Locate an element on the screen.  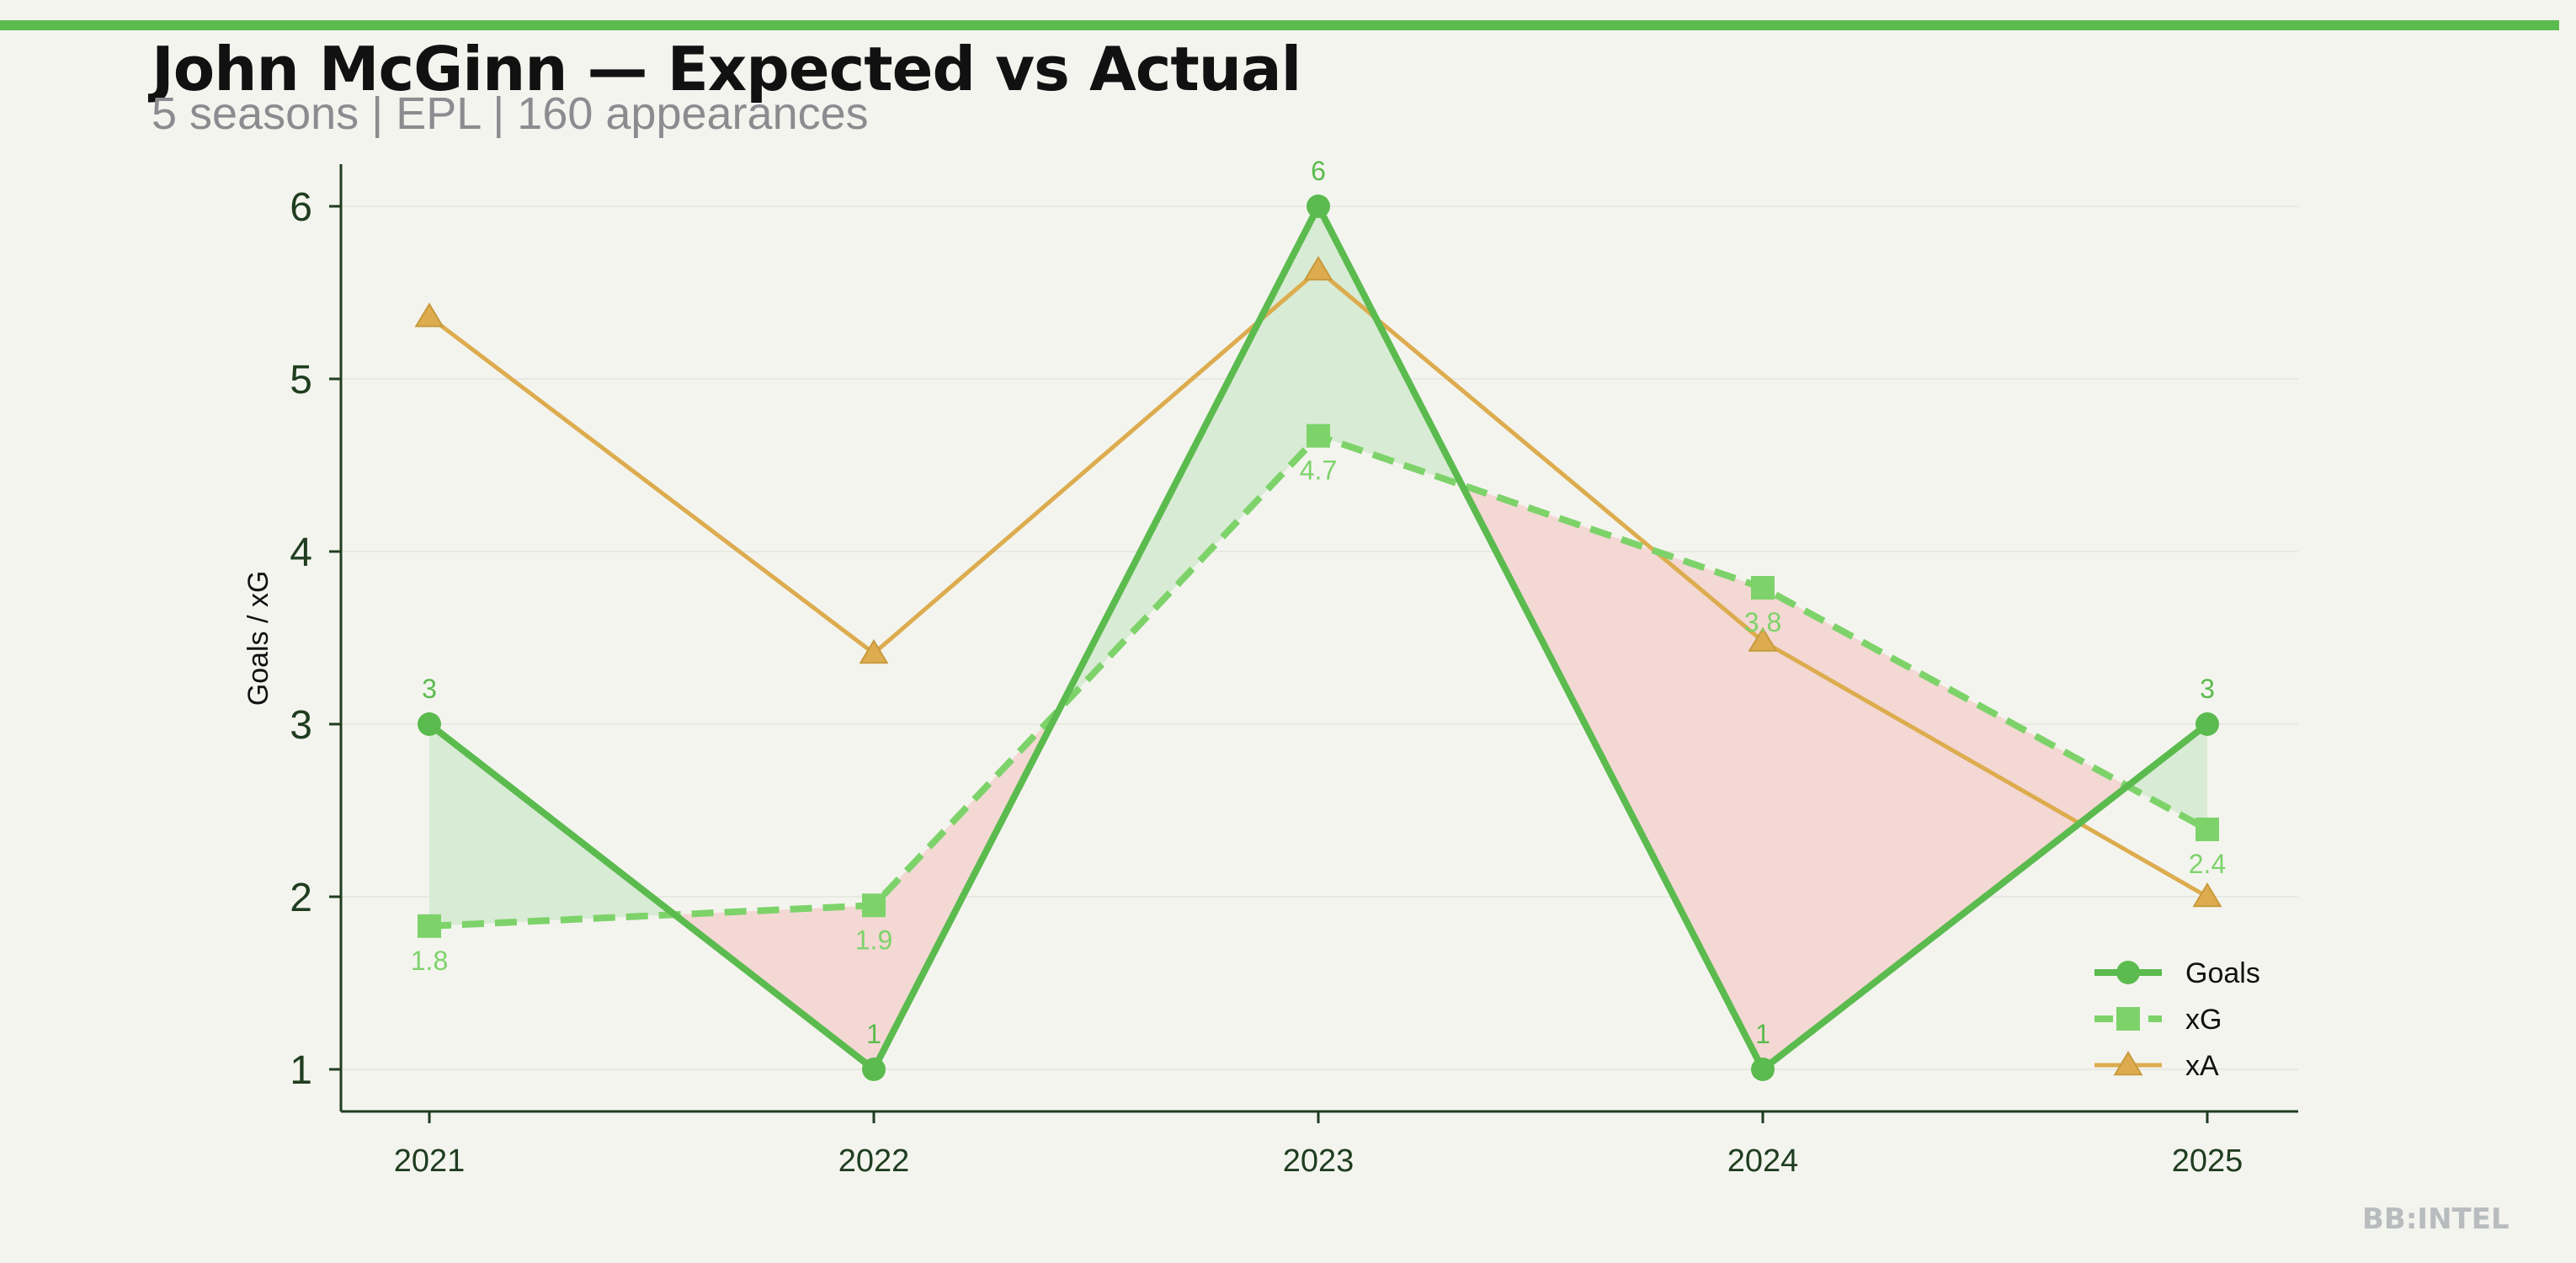
x-tick-label: 2022 is located at coordinates (874, 1161).